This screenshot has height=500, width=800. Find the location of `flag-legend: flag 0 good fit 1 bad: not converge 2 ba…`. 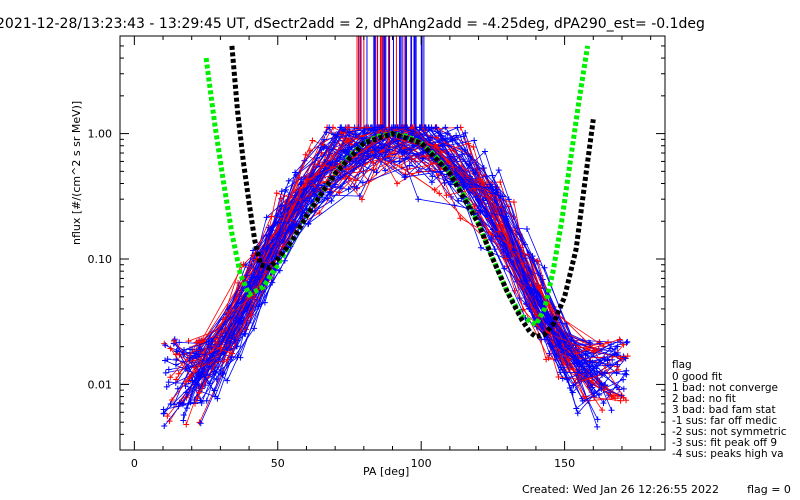

flag-legend: flag 0 good fit 1 bad: not converge 2 ba… is located at coordinates (729, 410).